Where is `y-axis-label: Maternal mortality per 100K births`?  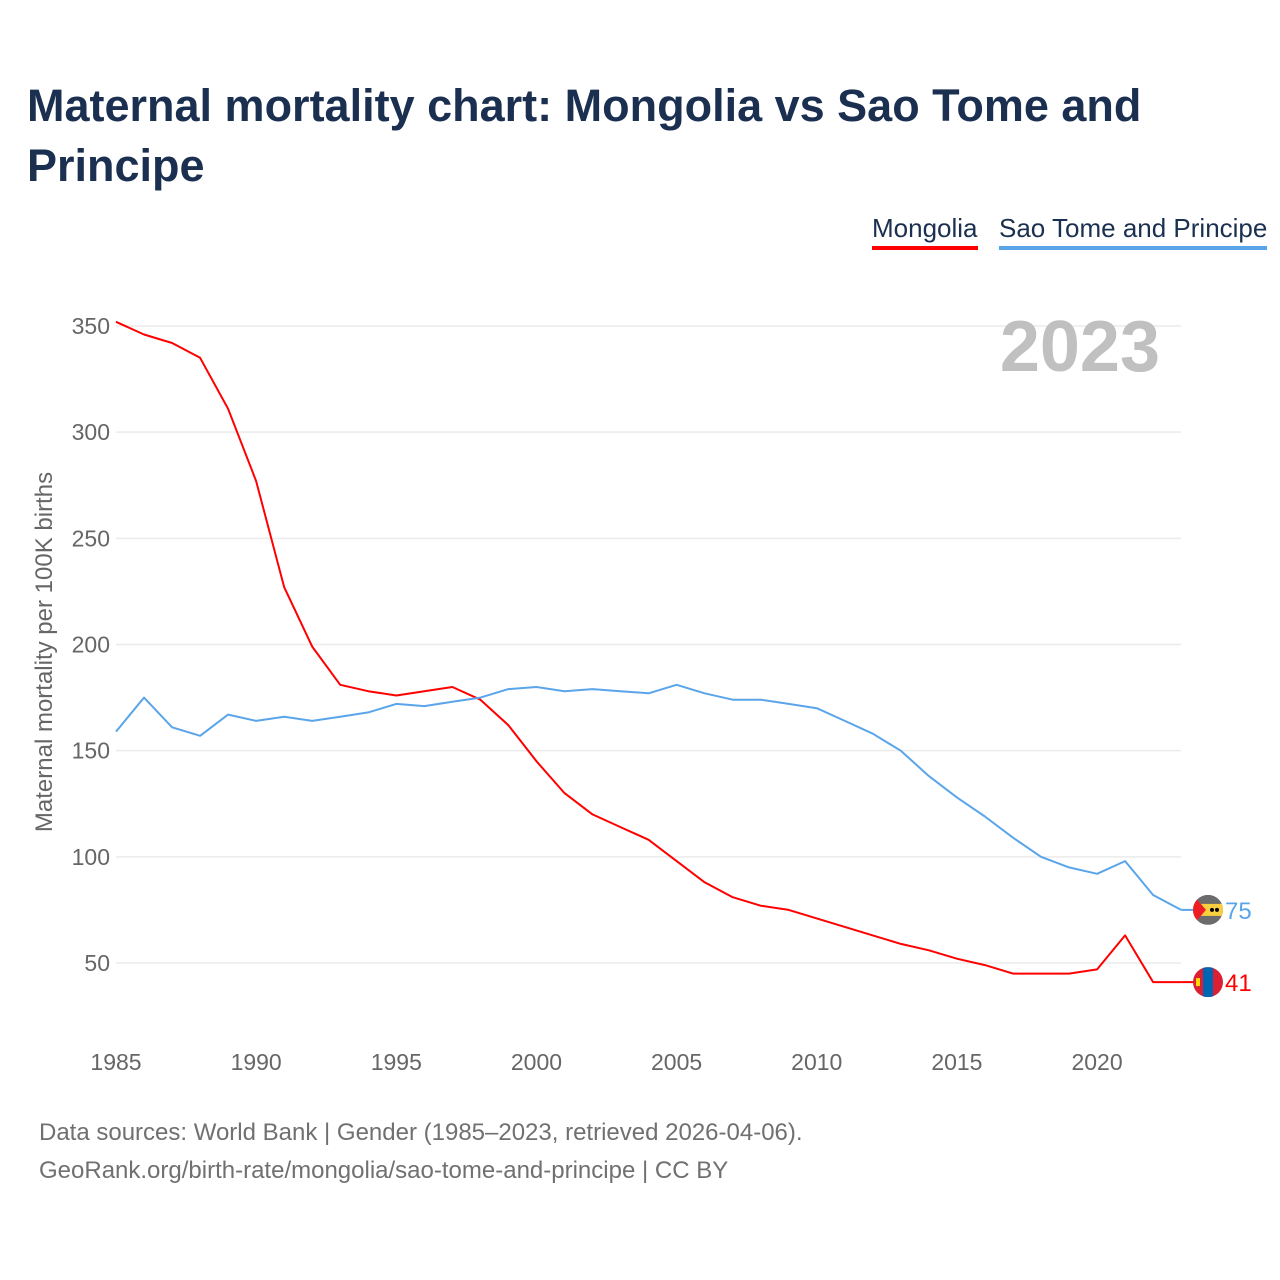
y-axis-label: Maternal mortality per 100K births is located at coordinates (44, 652).